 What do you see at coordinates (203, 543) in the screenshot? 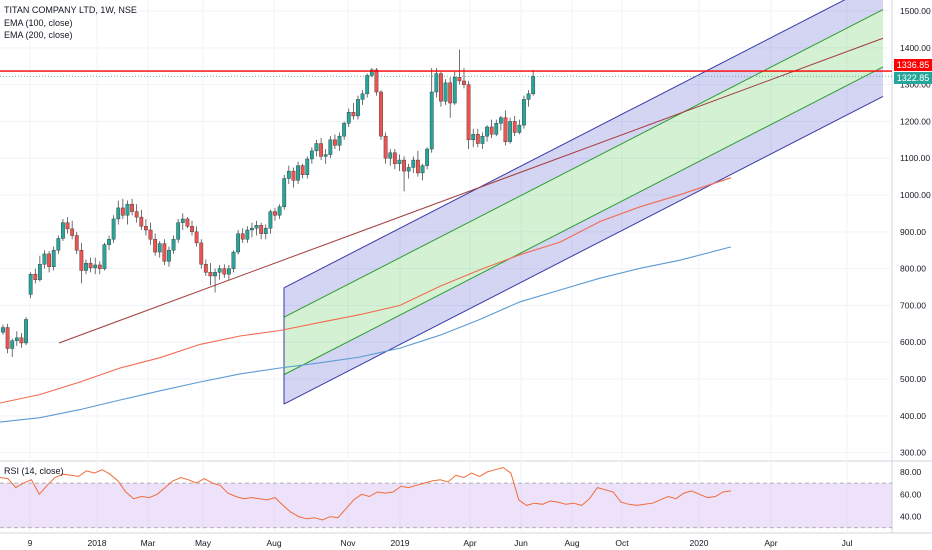
I see `time-tick-label: May` at bounding box center [203, 543].